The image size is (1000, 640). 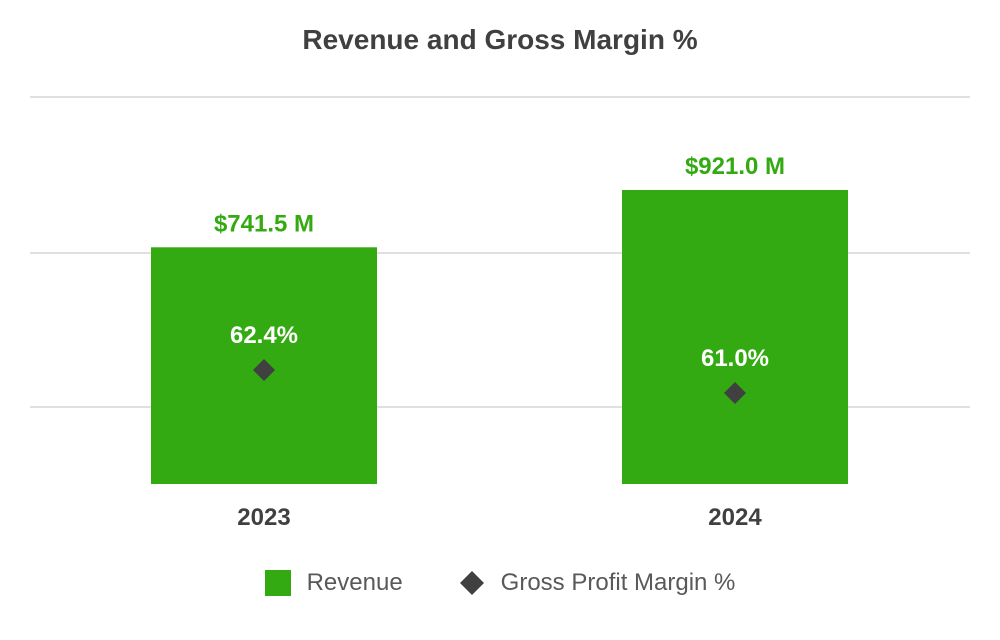 I want to click on legend-label-revenue: Revenue, so click(x=354, y=582).